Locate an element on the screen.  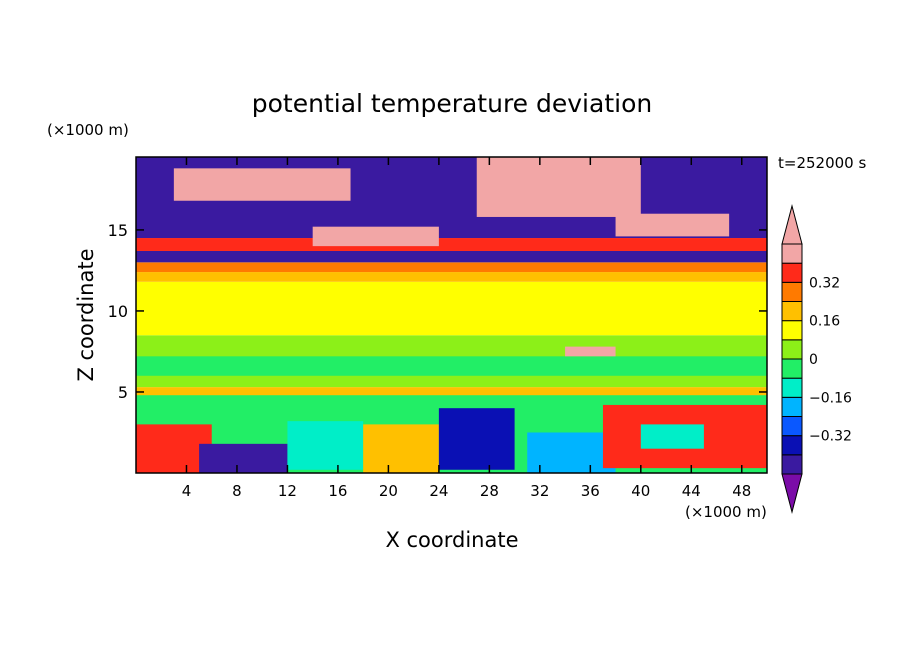
x-tick-label: 24 is located at coordinates (438, 491).